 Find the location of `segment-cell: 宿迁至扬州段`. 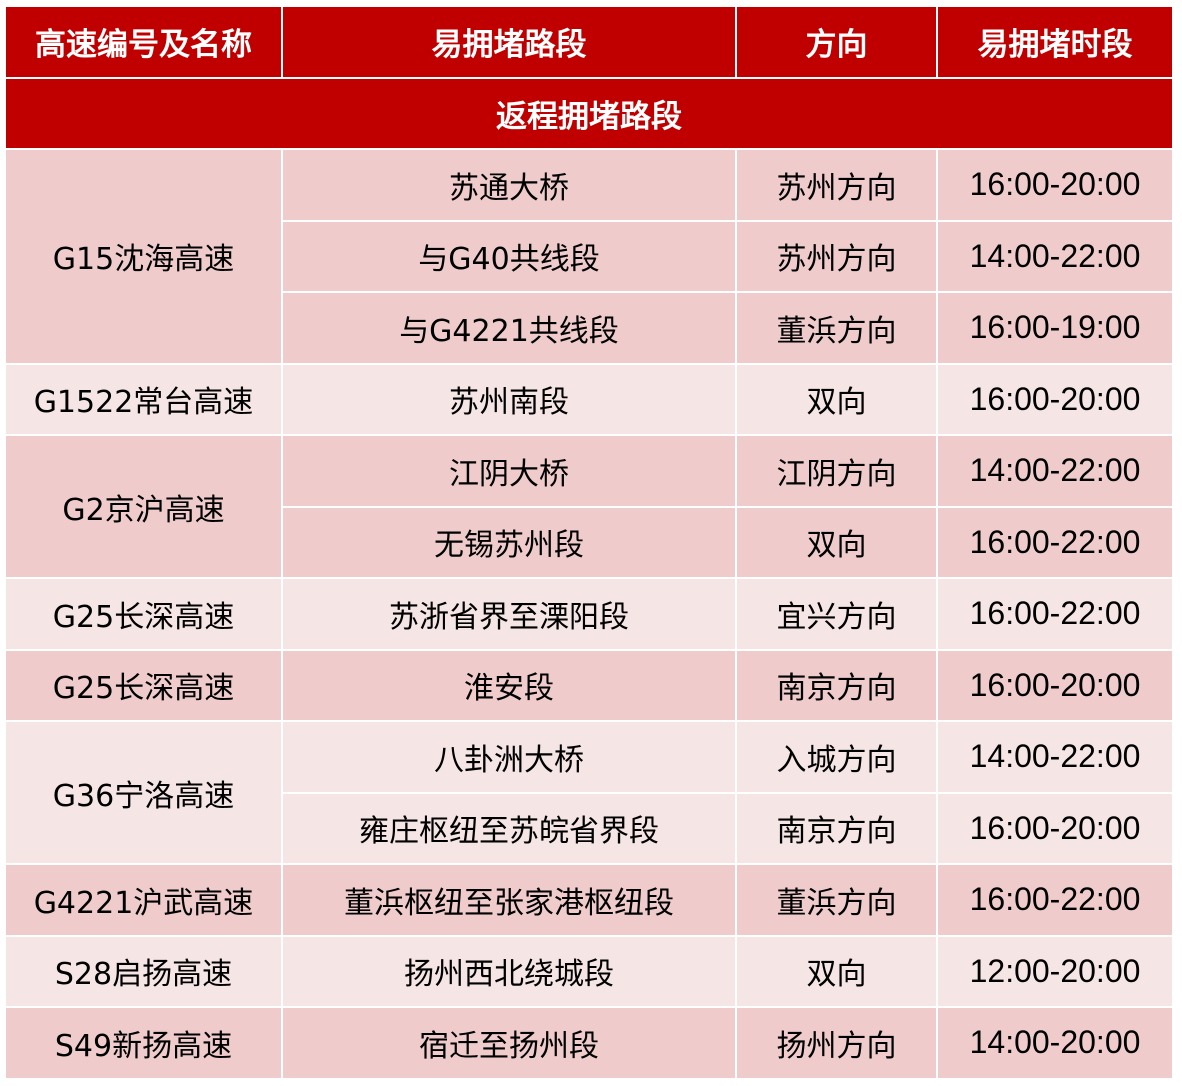

segment-cell: 宿迁至扬州段 is located at coordinates (509, 1043).